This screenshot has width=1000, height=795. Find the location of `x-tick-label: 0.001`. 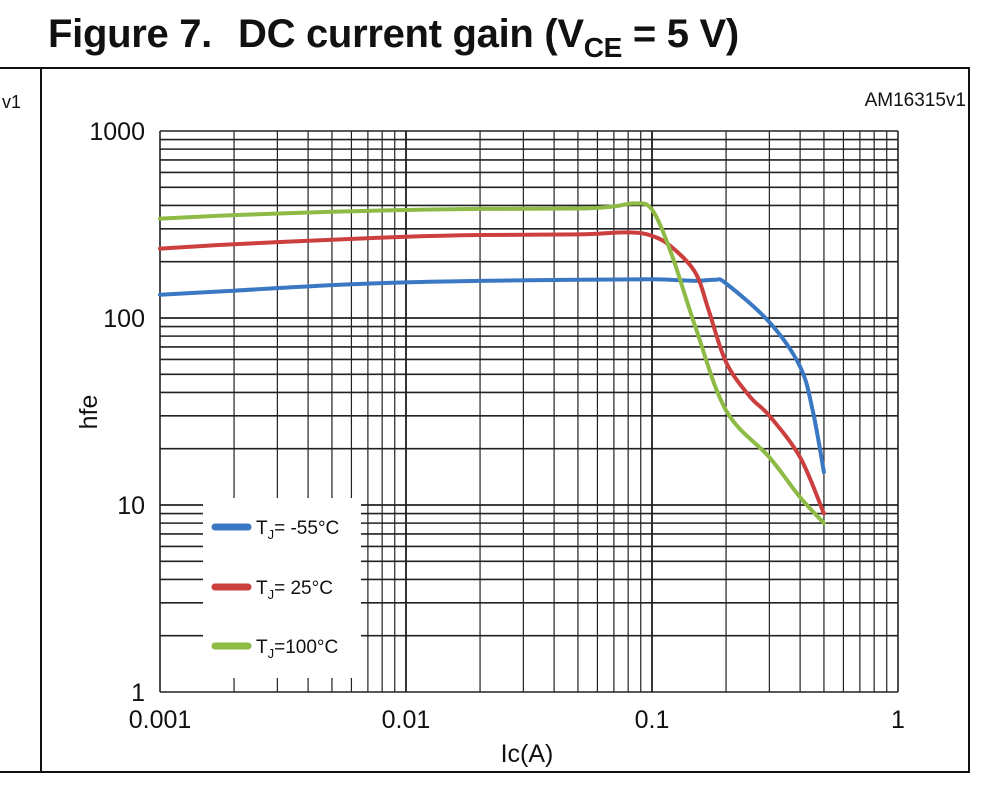

x-tick-label: 0.001 is located at coordinates (160, 720).